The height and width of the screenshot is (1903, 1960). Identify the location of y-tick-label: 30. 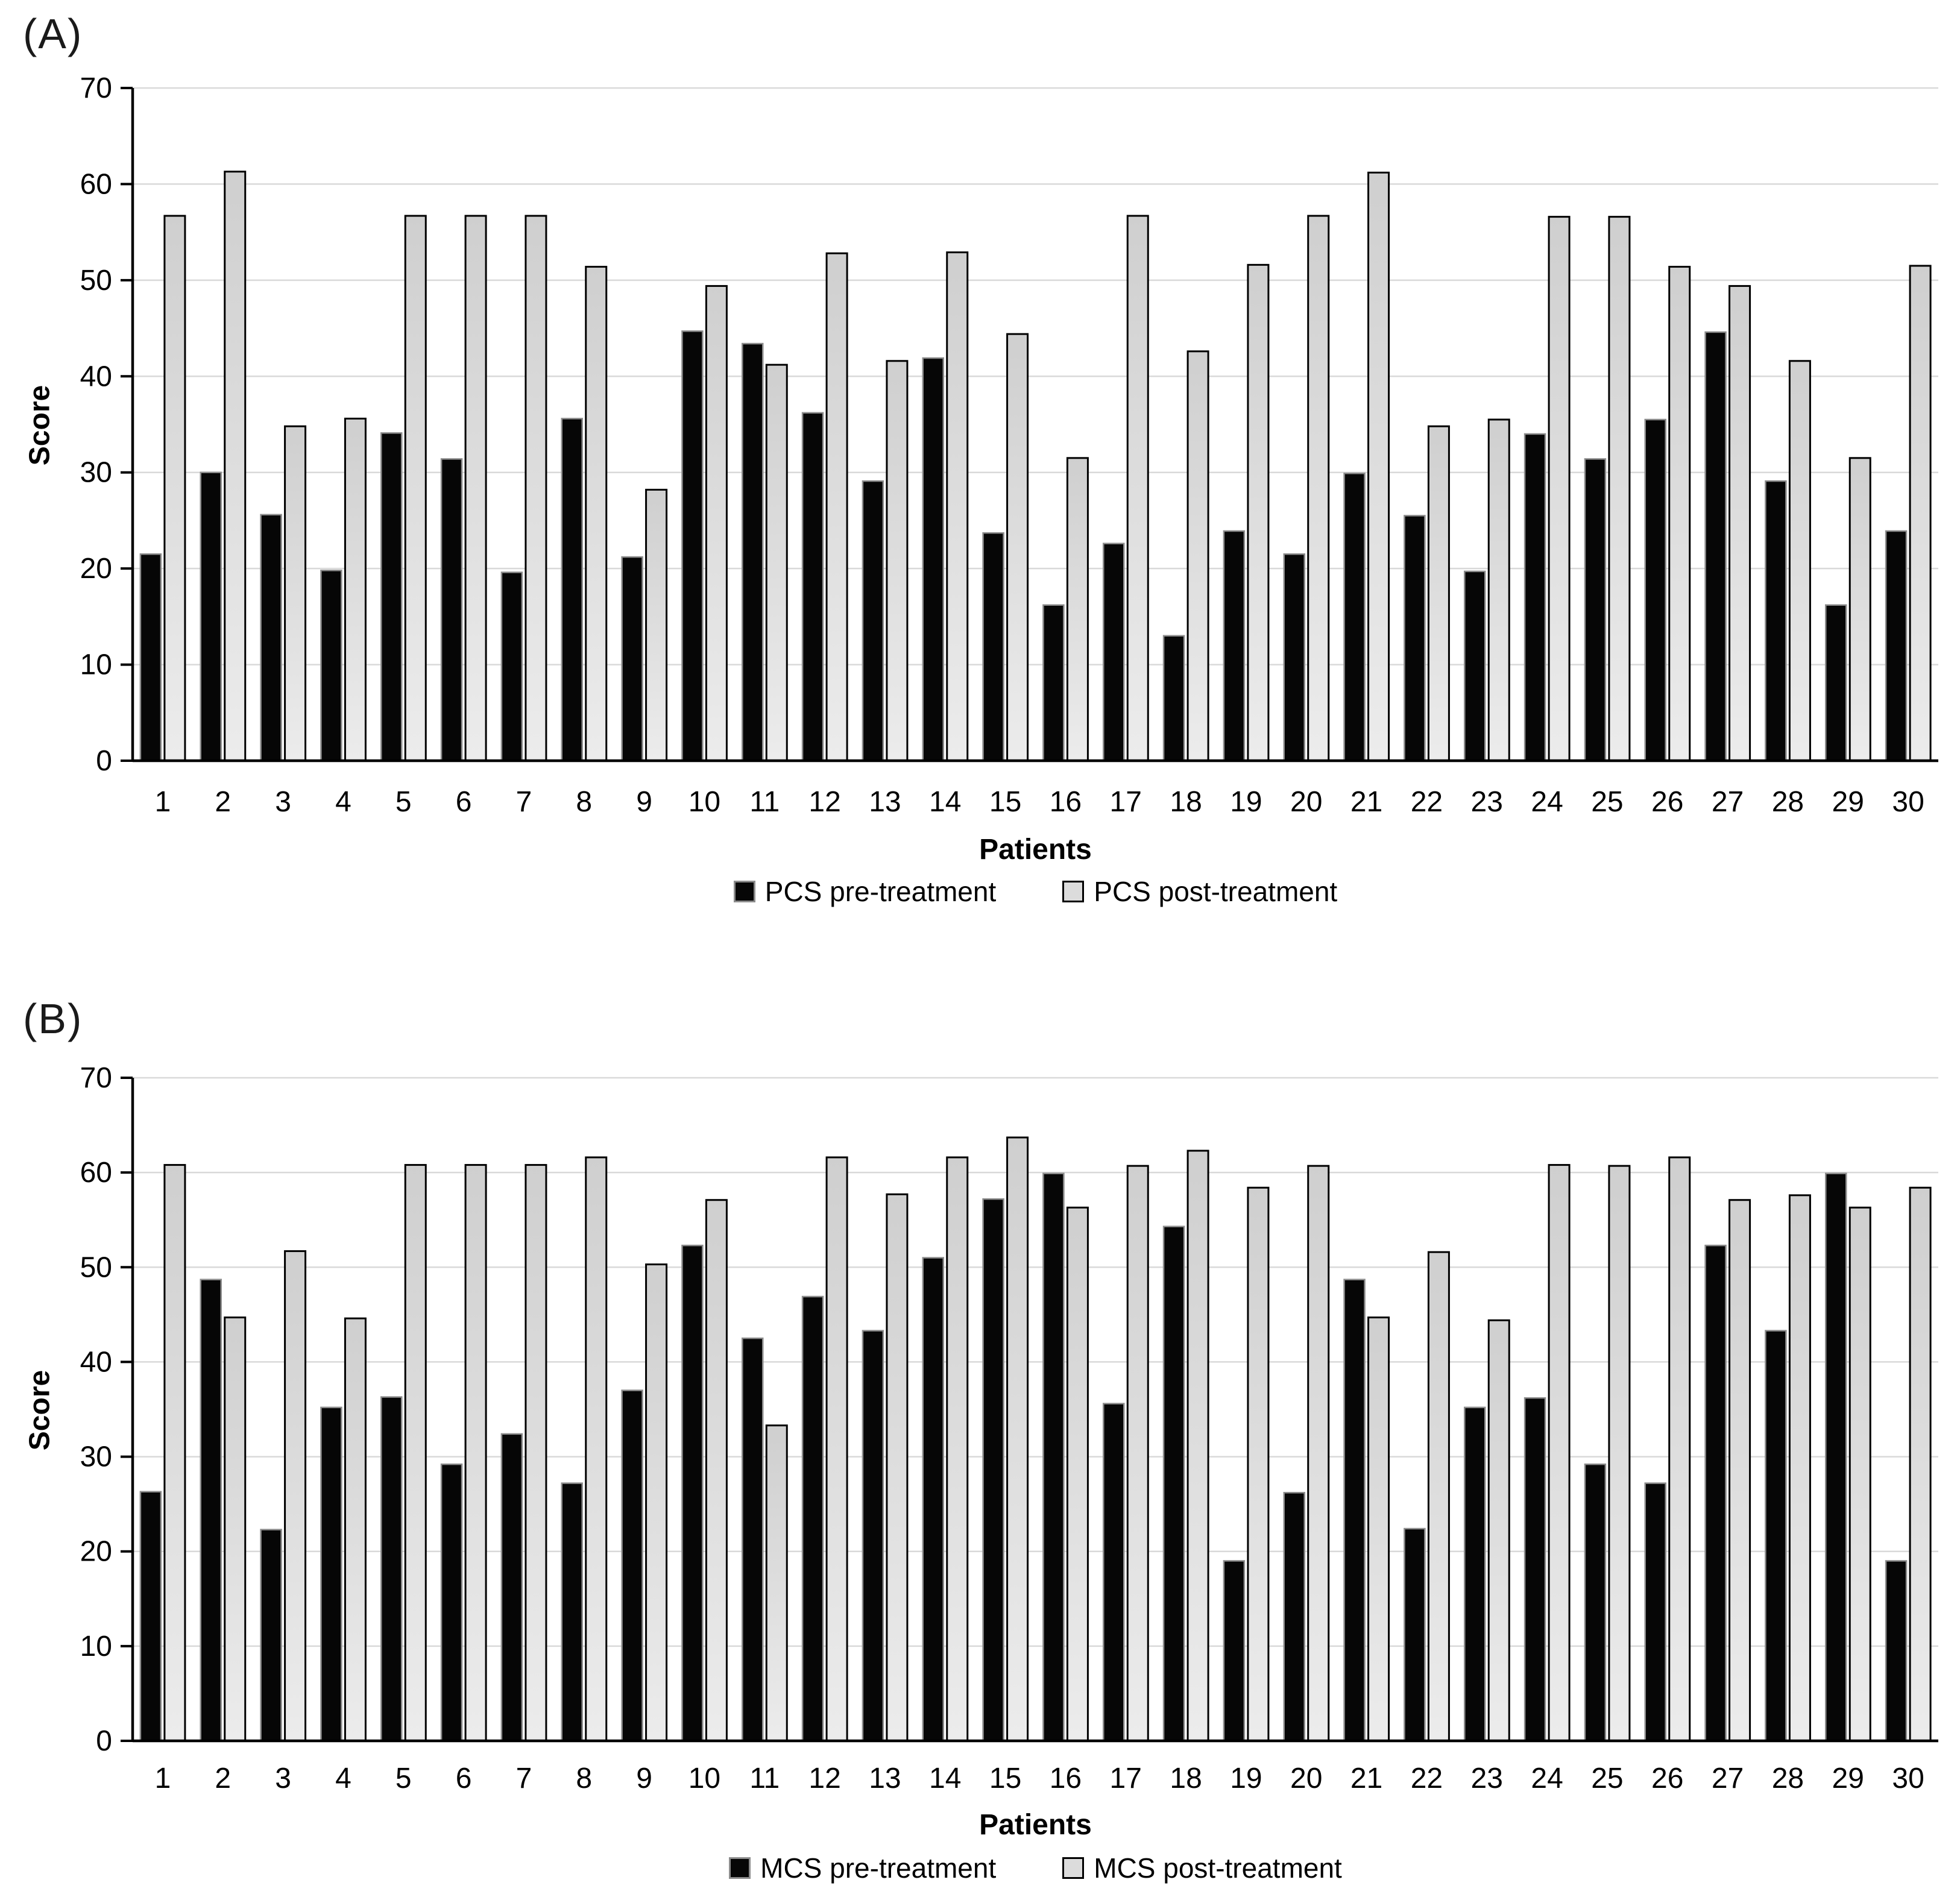
(96, 1457).